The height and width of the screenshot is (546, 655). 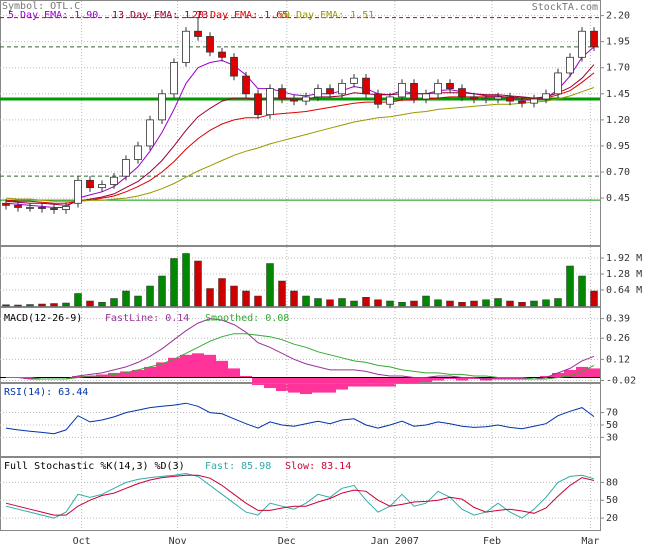 What do you see at coordinates (618, 146) in the screenshot?
I see `y-tick-label: 0.95` at bounding box center [618, 146].